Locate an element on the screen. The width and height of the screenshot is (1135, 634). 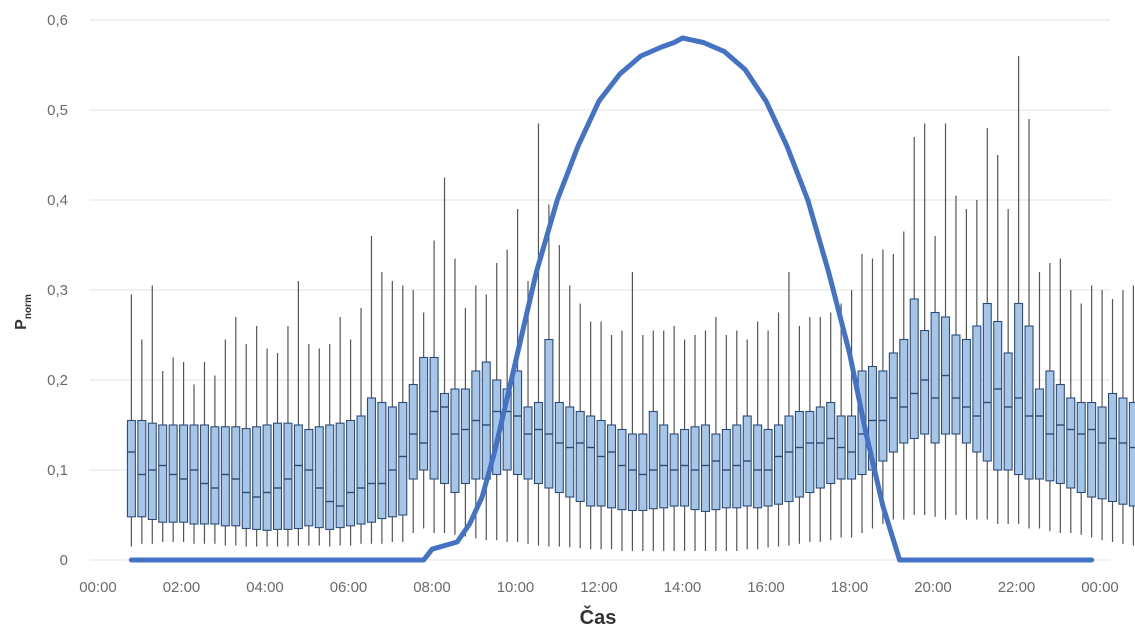
y-tick-label: 0,5 is located at coordinates (57, 110).